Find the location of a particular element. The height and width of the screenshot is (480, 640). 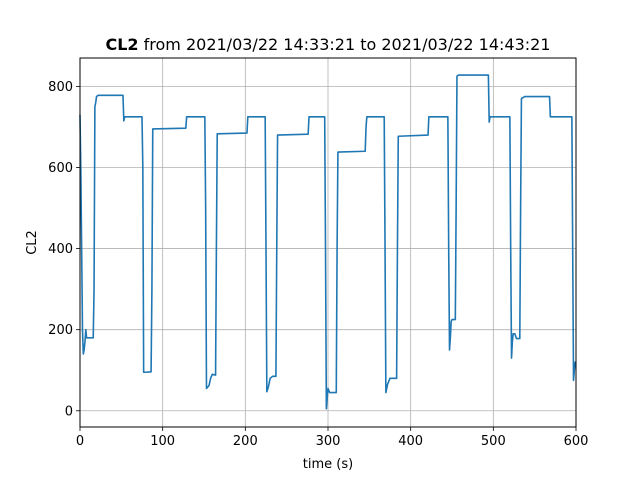

y-tick-label: 0 is located at coordinates (69, 411).